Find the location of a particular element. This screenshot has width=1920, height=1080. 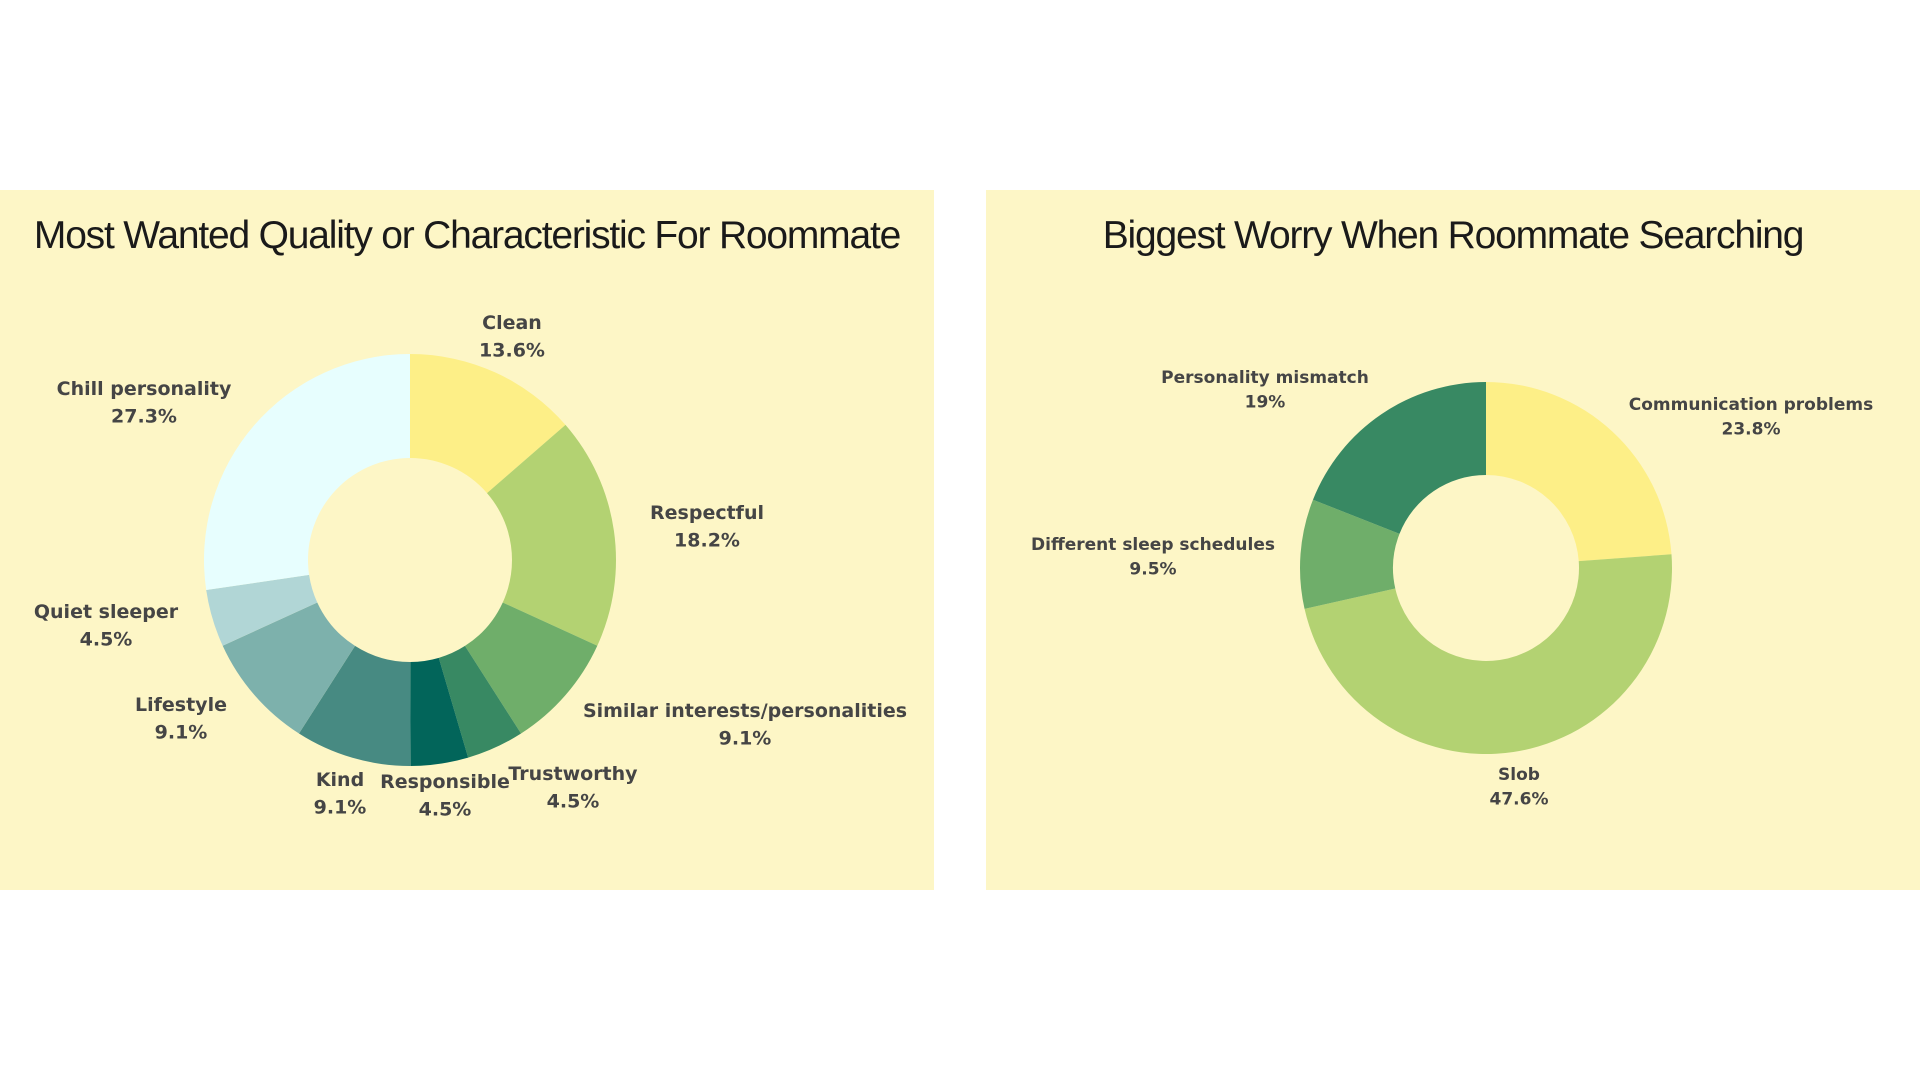

slice-label-name: Kind is located at coordinates (340, 780).